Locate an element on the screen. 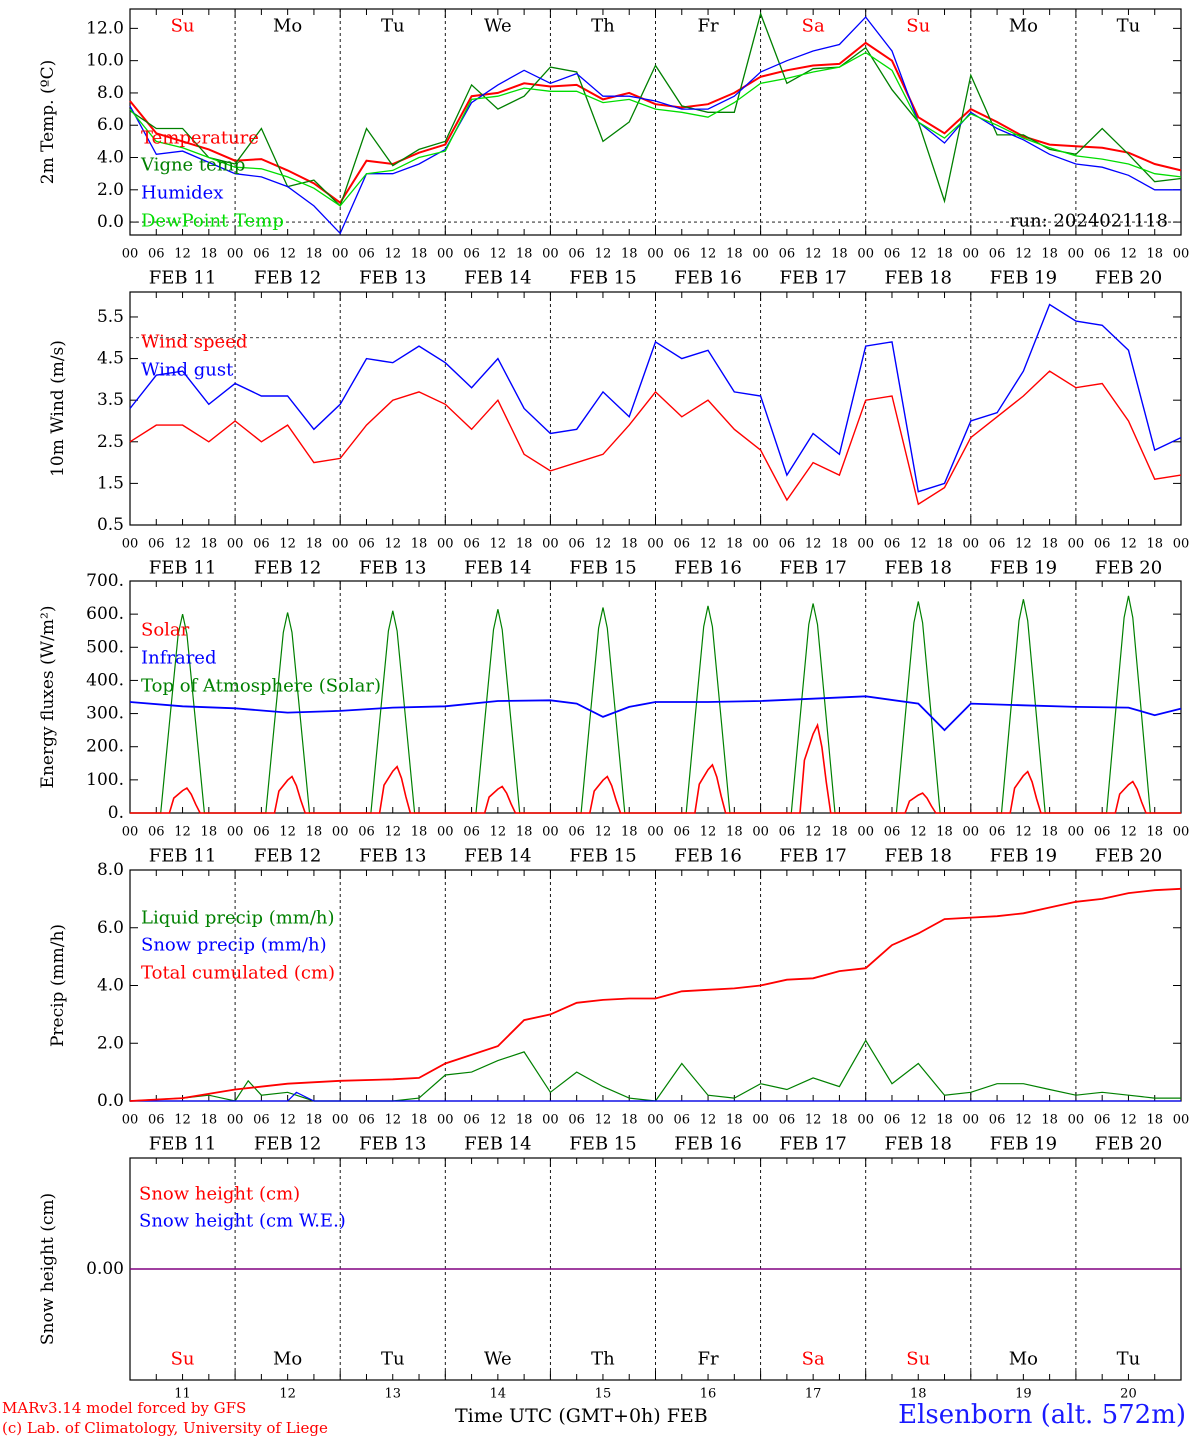 This screenshot has width=1194, height=1440. day-name-label: Su is located at coordinates (183, 26).